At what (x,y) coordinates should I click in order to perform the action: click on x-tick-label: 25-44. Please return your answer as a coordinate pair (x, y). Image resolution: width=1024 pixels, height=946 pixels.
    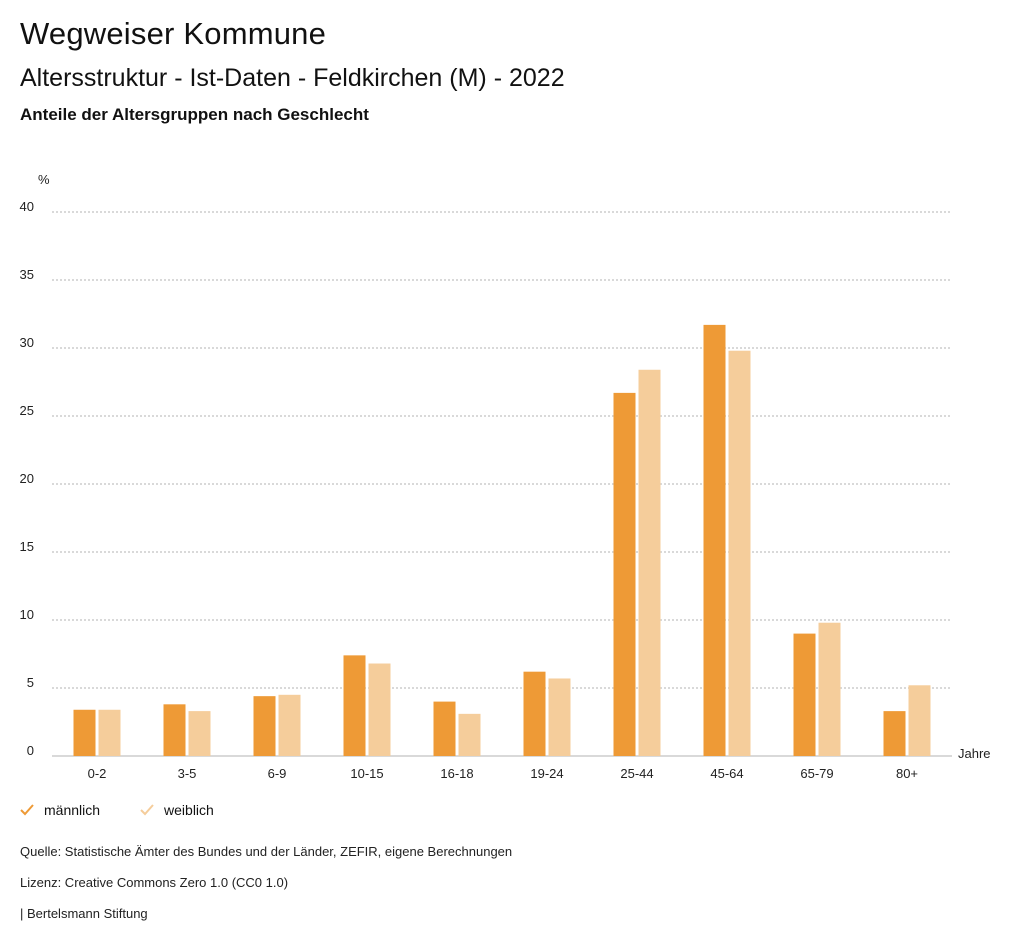
    Looking at the image, I should click on (636, 773).